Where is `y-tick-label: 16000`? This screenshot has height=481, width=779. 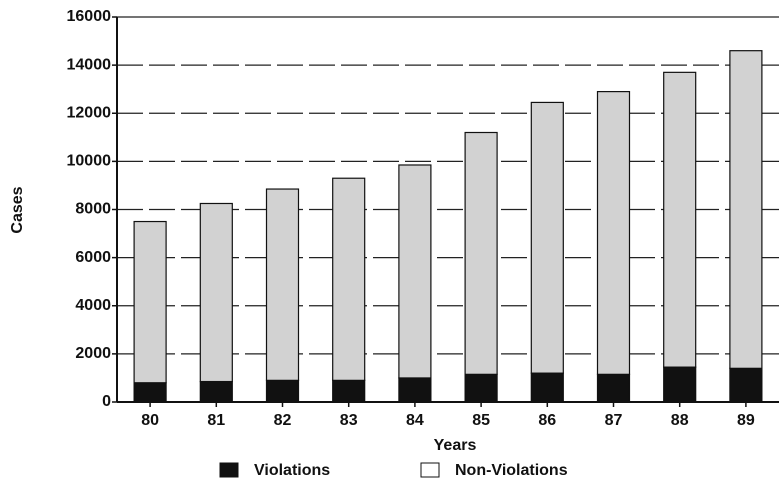 y-tick-label: 16000 is located at coordinates (89, 16).